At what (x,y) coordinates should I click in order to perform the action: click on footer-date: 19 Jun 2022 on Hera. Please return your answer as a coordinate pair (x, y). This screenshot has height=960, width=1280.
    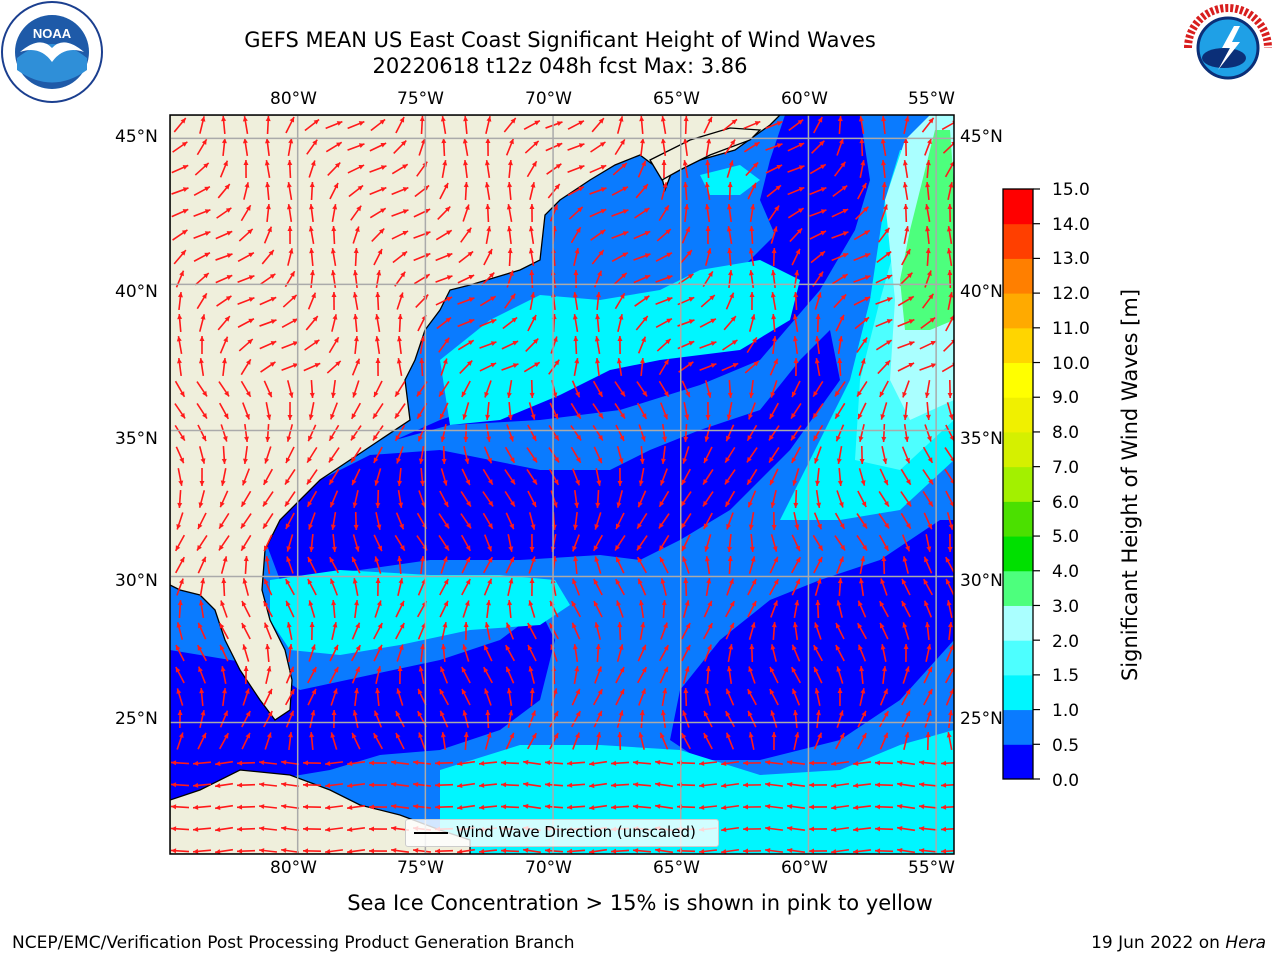
    Looking at the image, I should click on (1178, 943).